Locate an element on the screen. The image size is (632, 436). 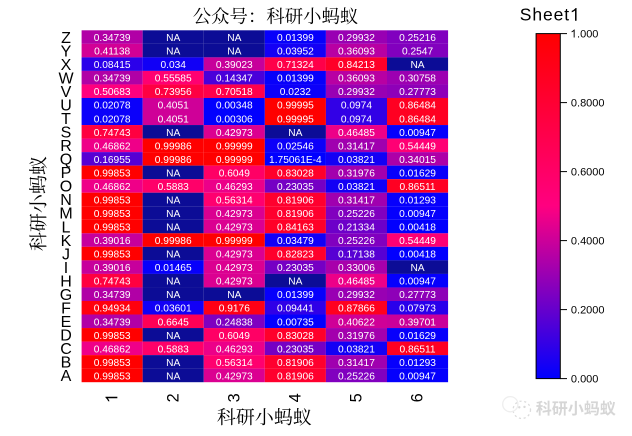
svg-text: 0.46862 is located at coordinates (112, 187).